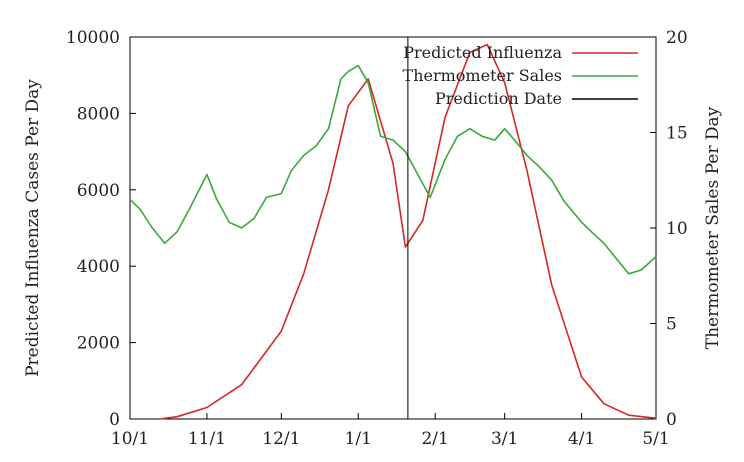 Image resolution: width=744 pixels, height=462 pixels. Describe the element at coordinates (358, 439) in the screenshot. I see `x-tick-label: 1/1` at that location.